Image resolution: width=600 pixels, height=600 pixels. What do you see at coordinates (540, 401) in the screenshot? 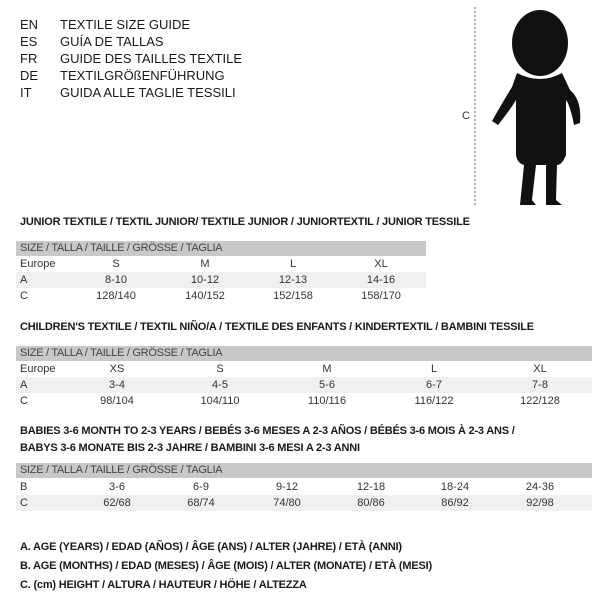
I see `table-cell: 122/128` at bounding box center [540, 401].